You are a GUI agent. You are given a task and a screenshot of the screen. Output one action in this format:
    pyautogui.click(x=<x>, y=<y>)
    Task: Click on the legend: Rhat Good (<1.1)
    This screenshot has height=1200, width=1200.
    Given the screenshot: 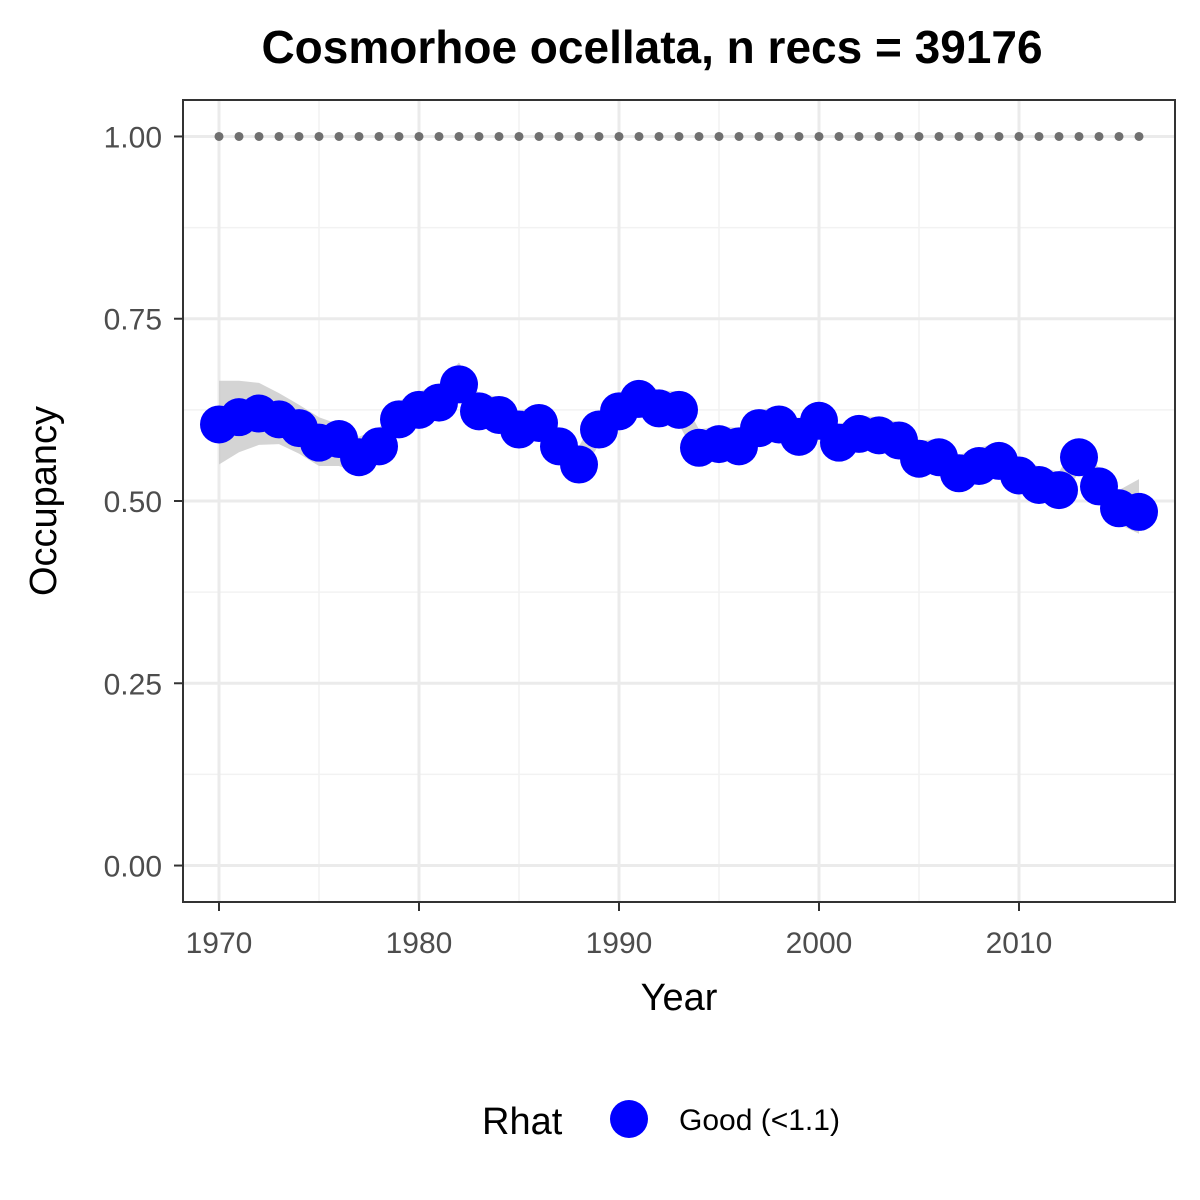 What is the action you would take?
    pyautogui.click(x=661, y=1121)
    